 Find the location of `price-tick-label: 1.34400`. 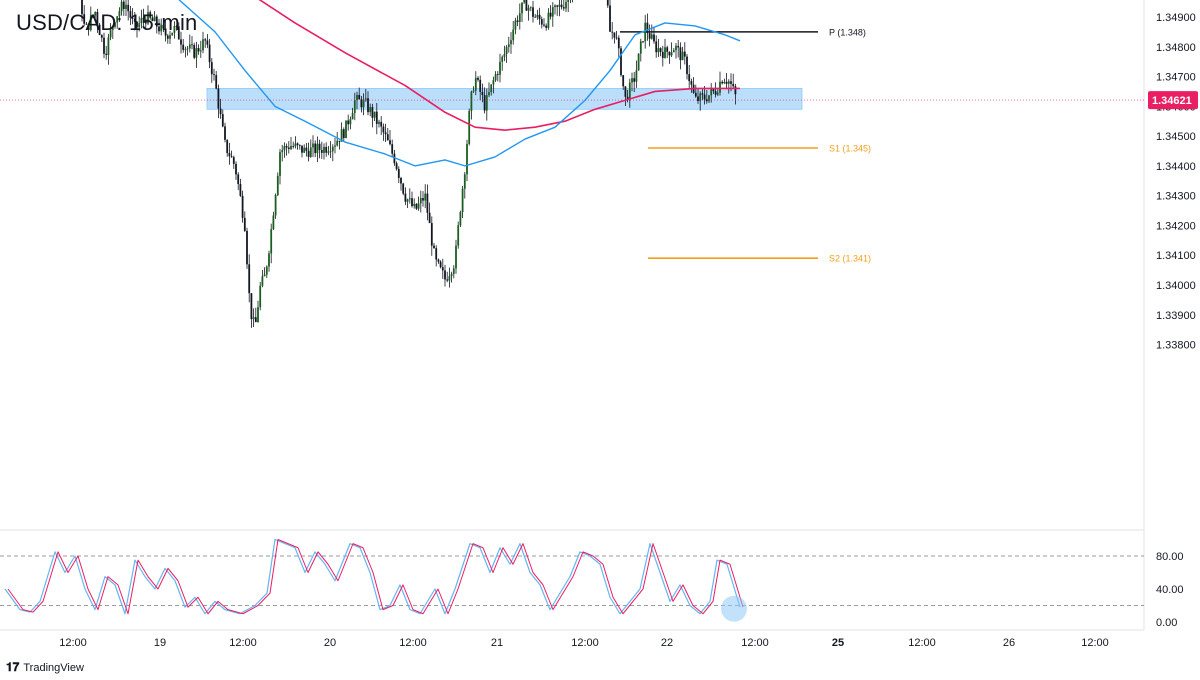

price-tick-label: 1.34400 is located at coordinates (1176, 167).